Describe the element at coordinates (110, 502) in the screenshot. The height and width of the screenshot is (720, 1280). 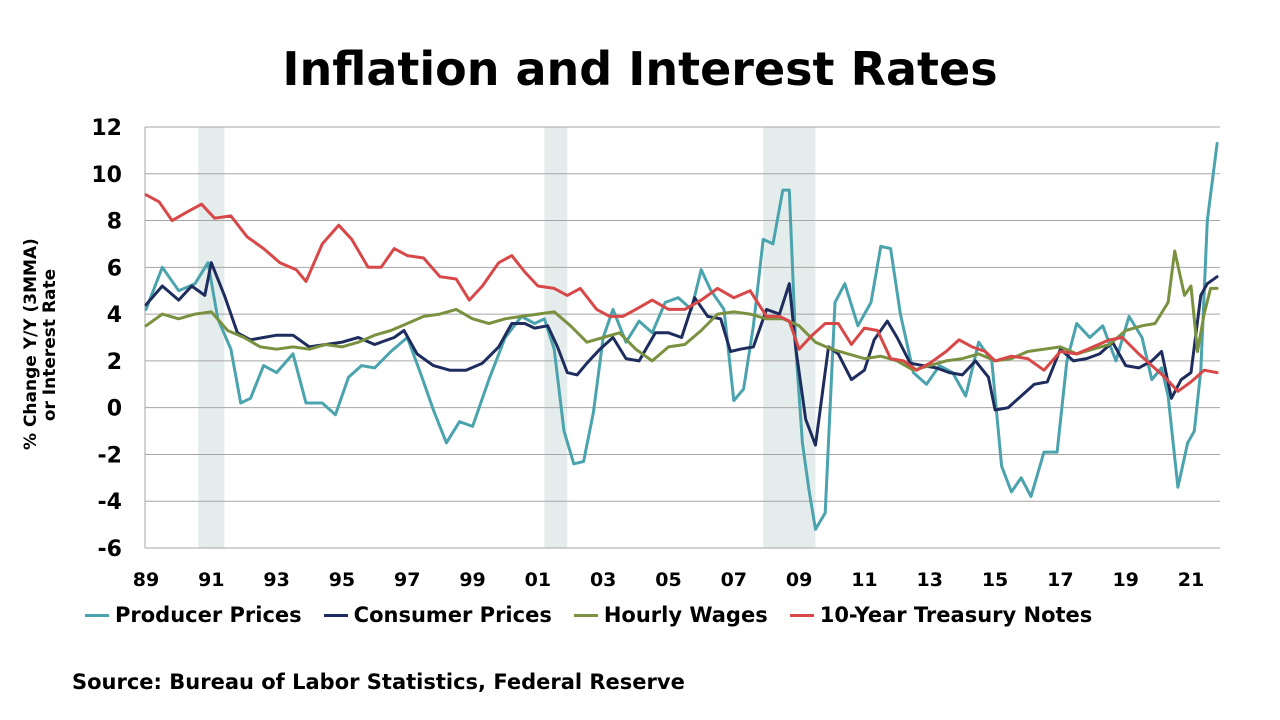
I see `y-tick-label: -4` at that location.